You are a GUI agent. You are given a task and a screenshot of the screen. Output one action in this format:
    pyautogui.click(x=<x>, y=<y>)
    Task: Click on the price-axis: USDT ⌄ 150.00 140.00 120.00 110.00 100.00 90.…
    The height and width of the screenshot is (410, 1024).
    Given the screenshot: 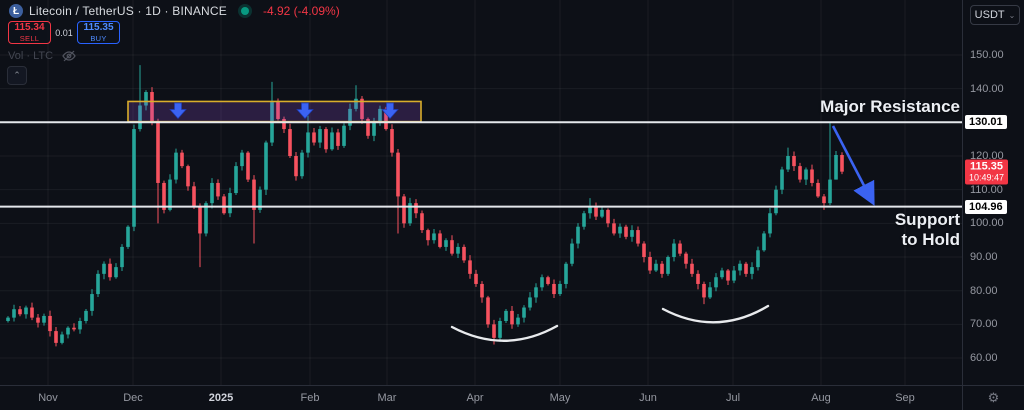 What is the action you would take?
    pyautogui.click(x=993, y=192)
    